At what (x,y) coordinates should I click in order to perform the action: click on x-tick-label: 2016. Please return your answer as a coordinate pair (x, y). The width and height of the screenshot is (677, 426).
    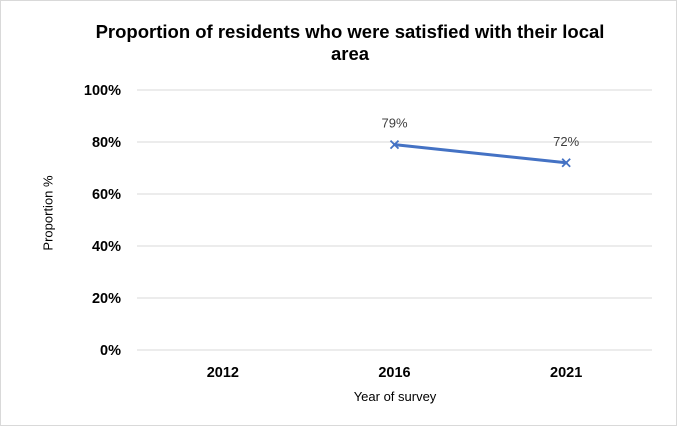
    Looking at the image, I should click on (394, 373).